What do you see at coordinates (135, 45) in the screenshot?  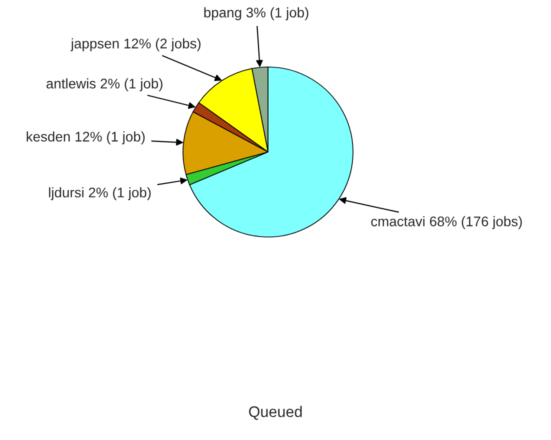 I see `slice-label: jappsen 12% (2 jobs)` at bounding box center [135, 45].